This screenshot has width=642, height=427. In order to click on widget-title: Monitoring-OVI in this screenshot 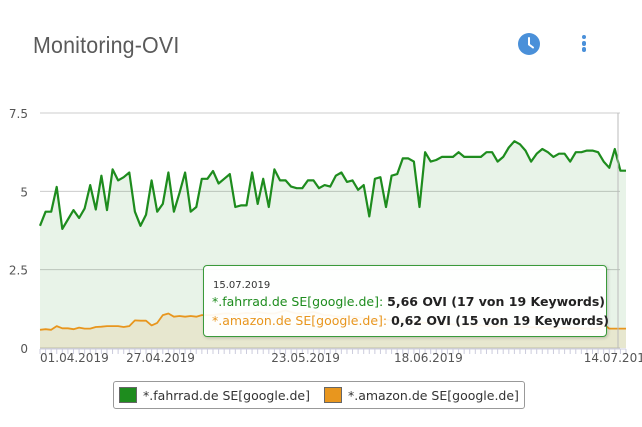, I will do `click(106, 45)`.